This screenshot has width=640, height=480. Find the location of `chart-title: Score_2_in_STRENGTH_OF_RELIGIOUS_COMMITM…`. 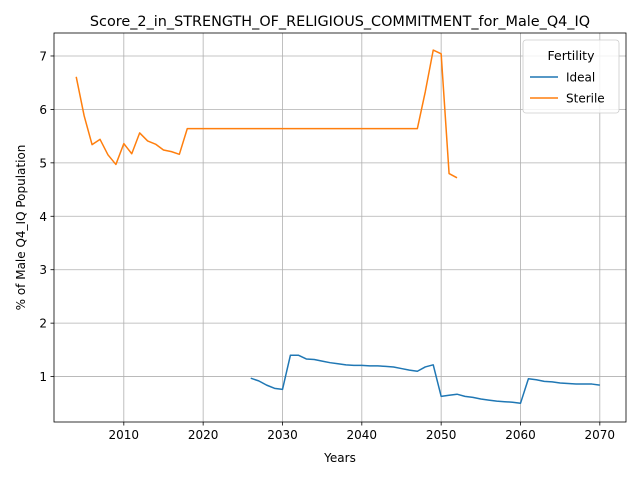

chart-title: Score_2_in_STRENGTH_OF_RELIGIOUS_COMMITM… is located at coordinates (340, 22).